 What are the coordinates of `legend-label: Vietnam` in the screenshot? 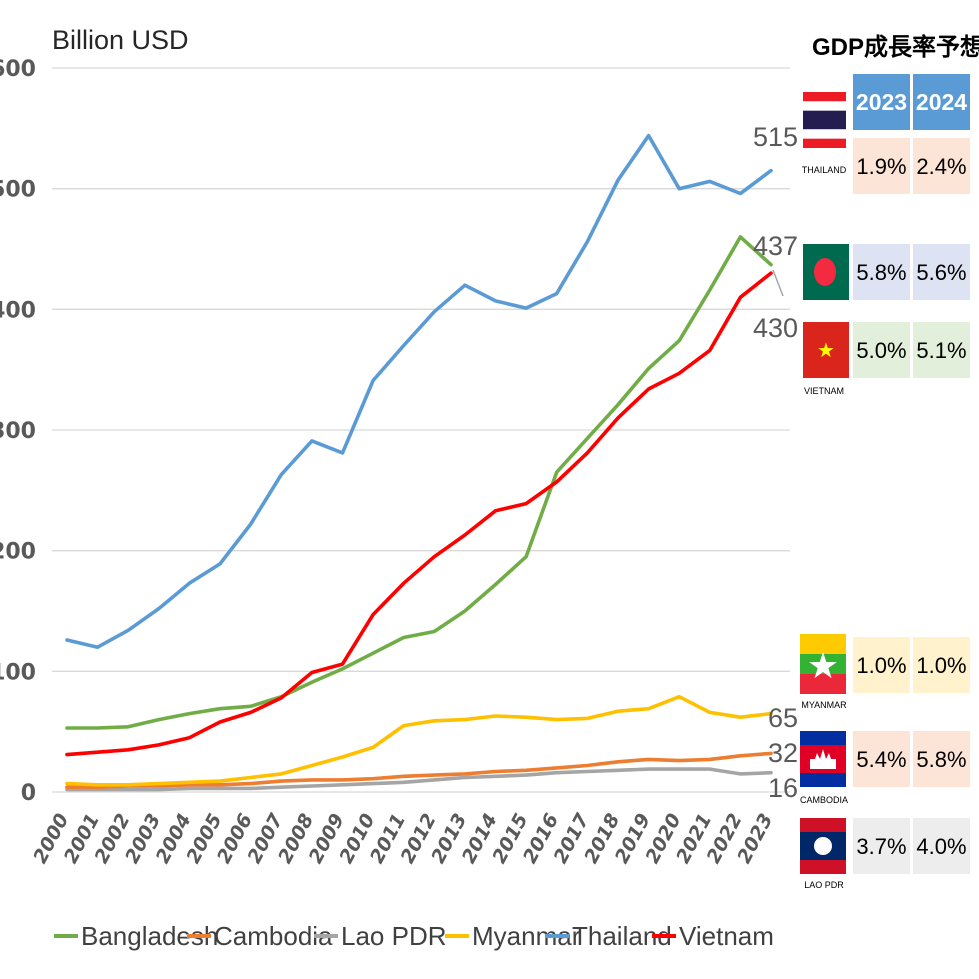 It's located at (726, 936).